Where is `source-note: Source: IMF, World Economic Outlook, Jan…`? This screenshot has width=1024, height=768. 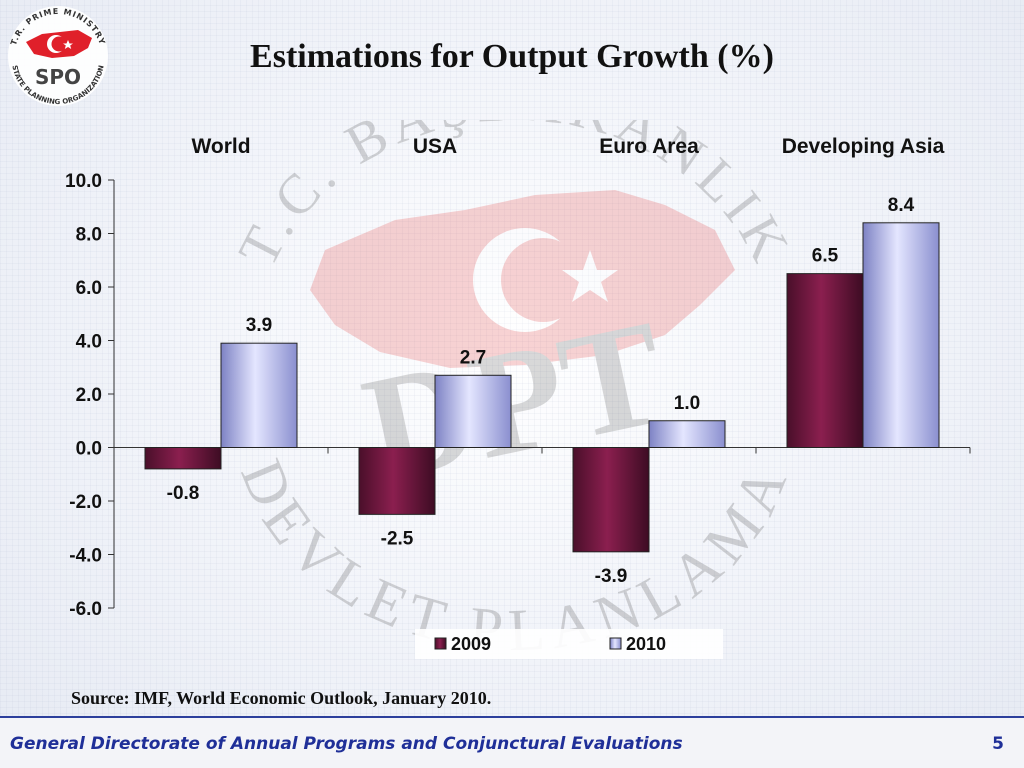 source-note: Source: IMF, World Economic Outlook, Jan… is located at coordinates (281, 698).